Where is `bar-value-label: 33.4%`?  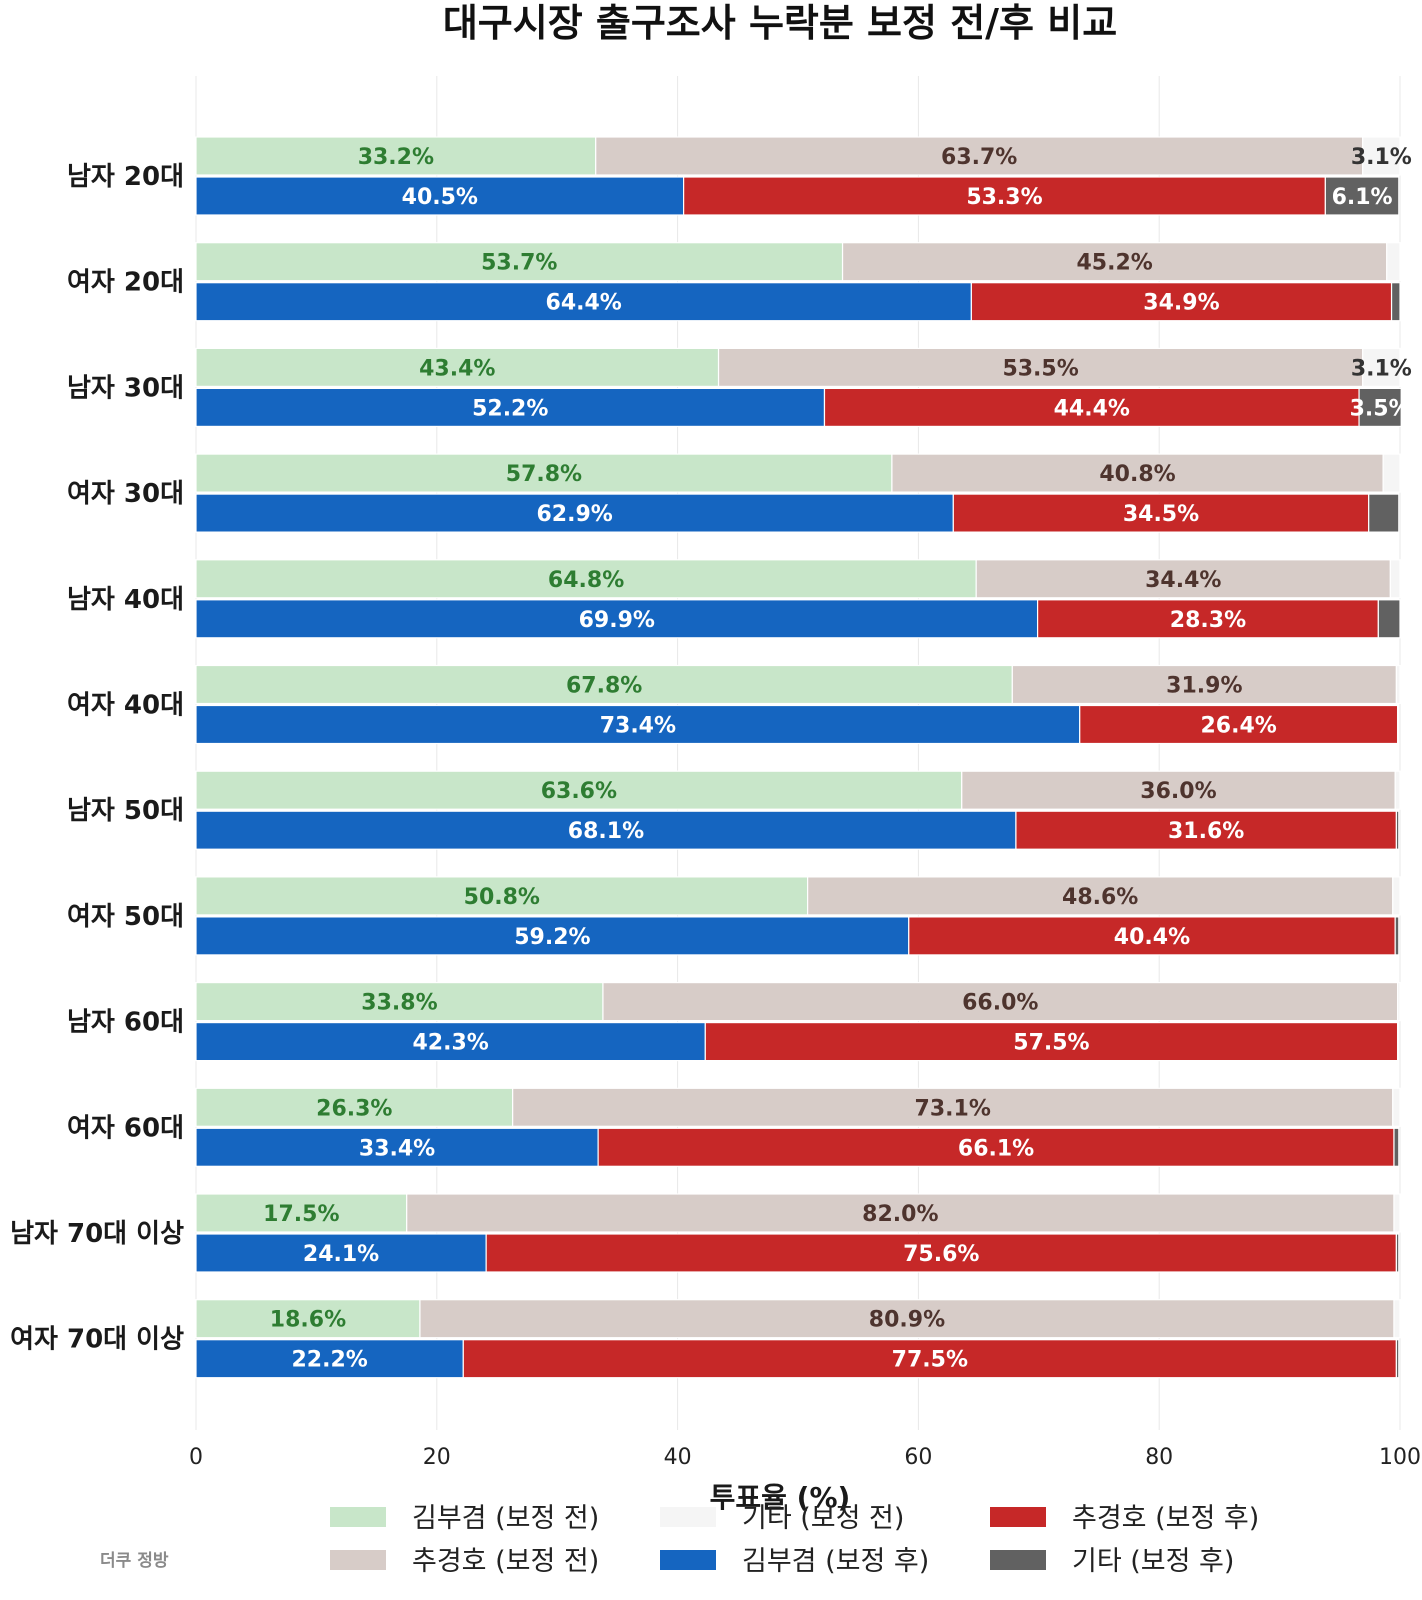 bar-value-label: 33.4% is located at coordinates (397, 1148).